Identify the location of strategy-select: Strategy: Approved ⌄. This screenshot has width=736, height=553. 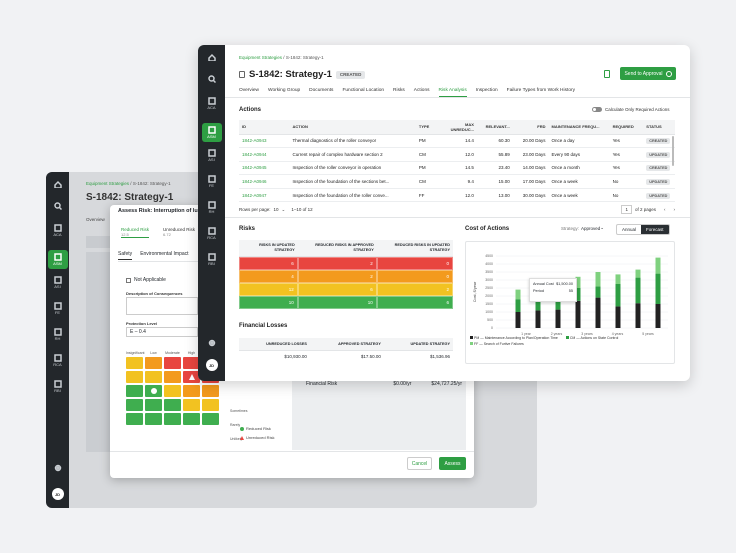
(582, 228).